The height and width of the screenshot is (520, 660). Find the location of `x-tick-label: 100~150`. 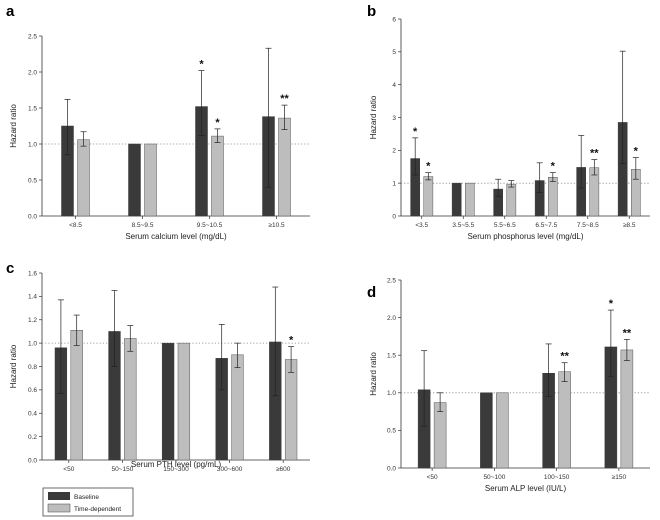

x-tick-label: 100~150 is located at coordinates (557, 477).